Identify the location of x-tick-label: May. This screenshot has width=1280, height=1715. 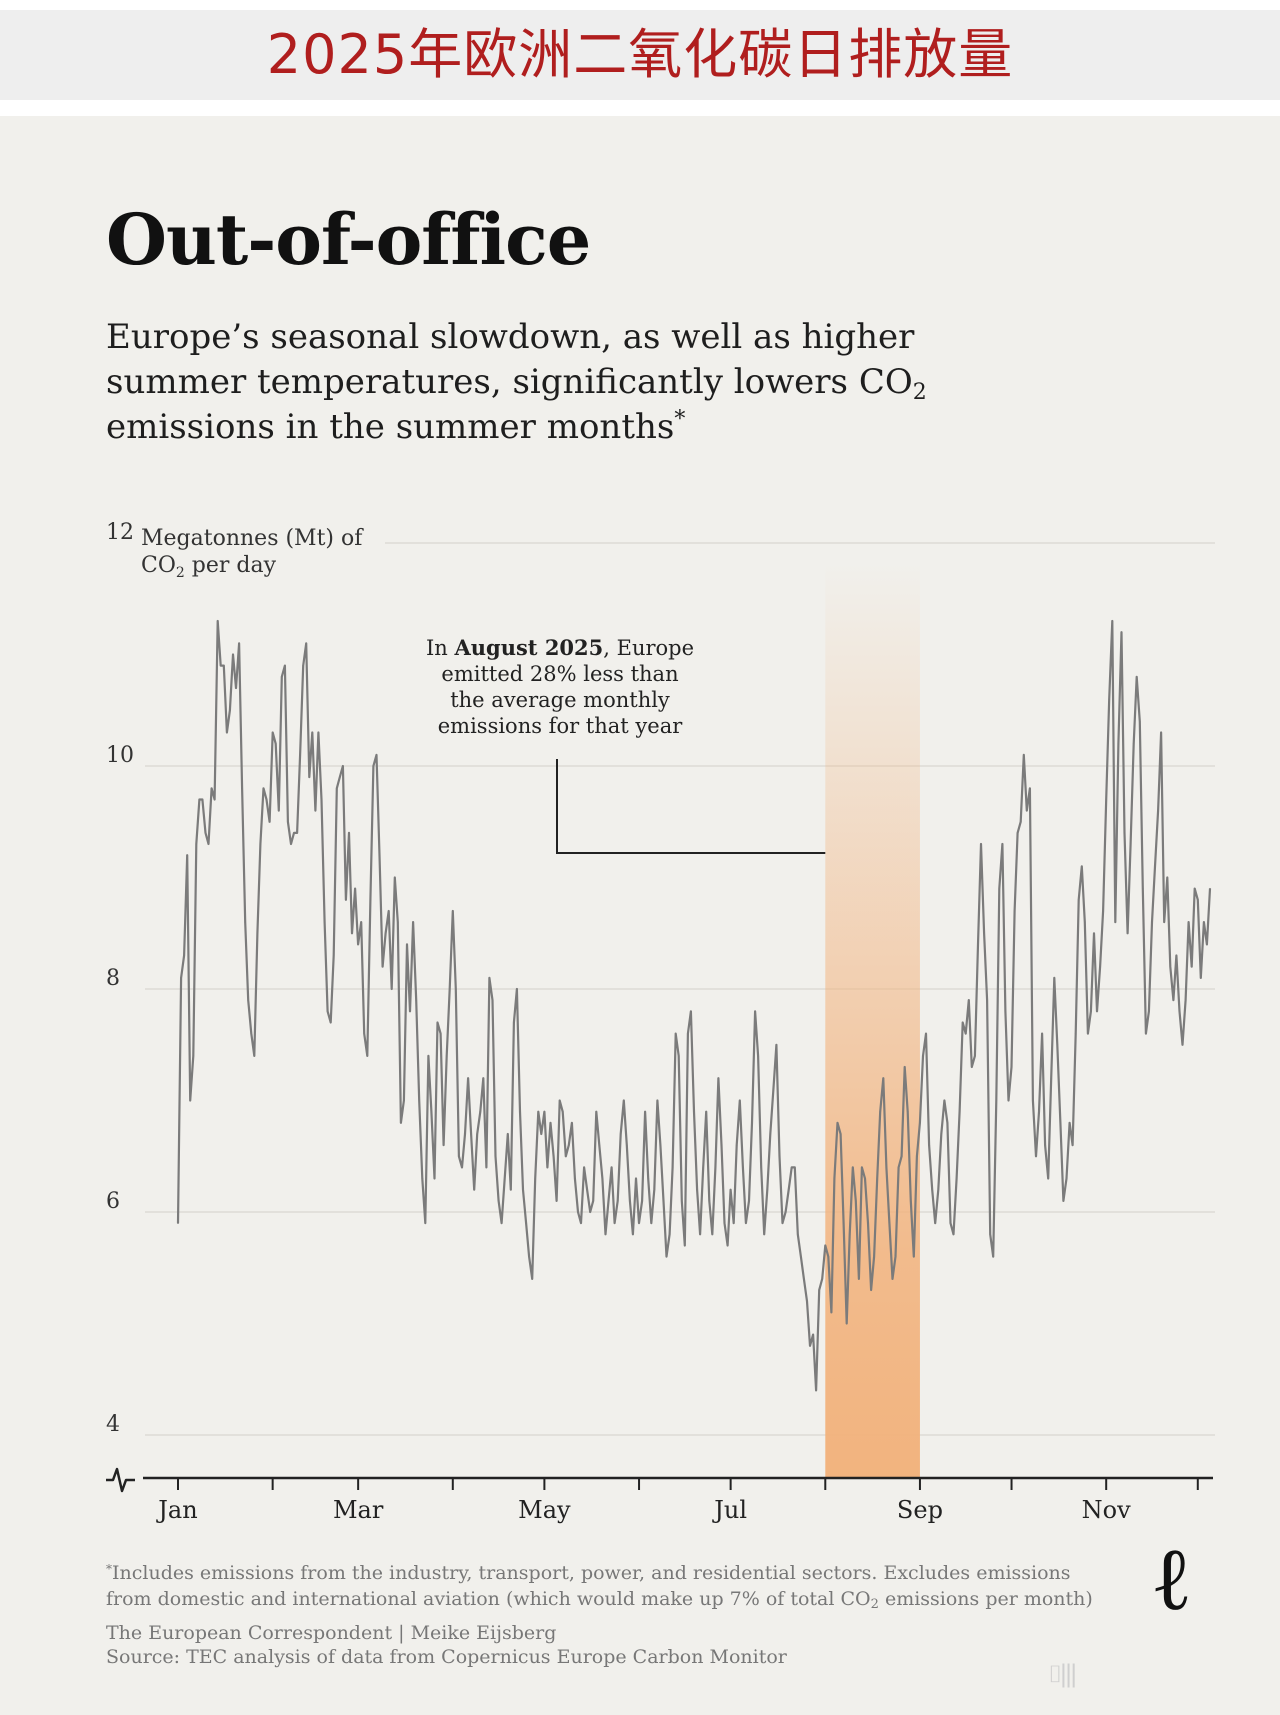
(544, 1510).